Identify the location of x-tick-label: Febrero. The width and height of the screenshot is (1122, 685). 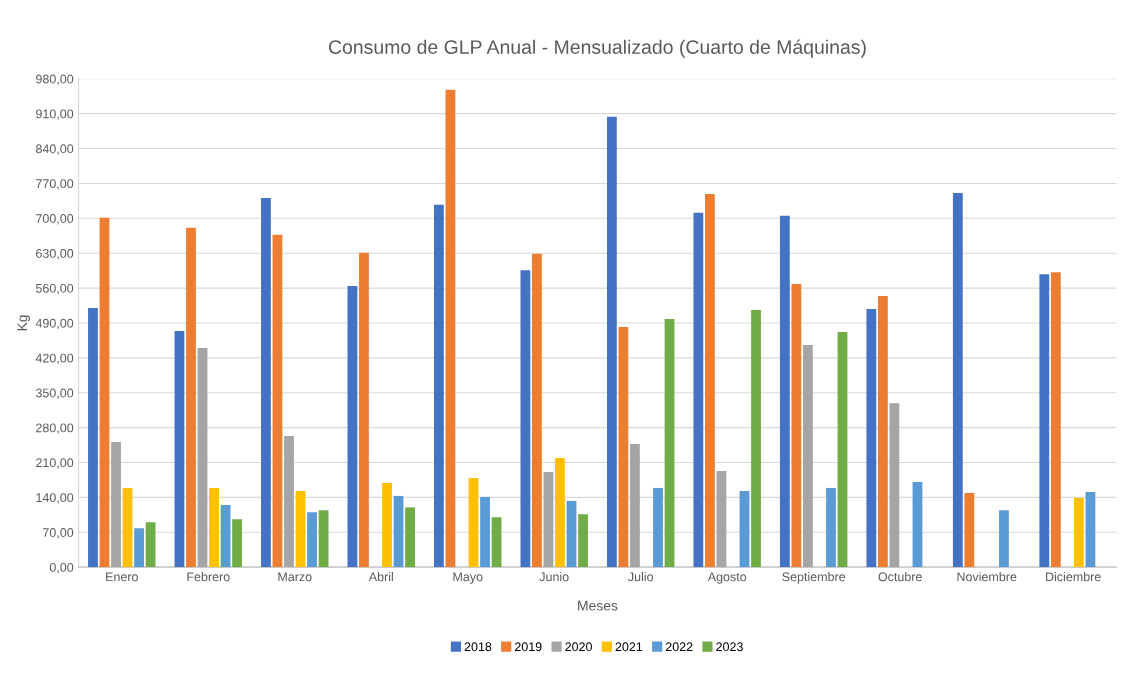
(208, 577).